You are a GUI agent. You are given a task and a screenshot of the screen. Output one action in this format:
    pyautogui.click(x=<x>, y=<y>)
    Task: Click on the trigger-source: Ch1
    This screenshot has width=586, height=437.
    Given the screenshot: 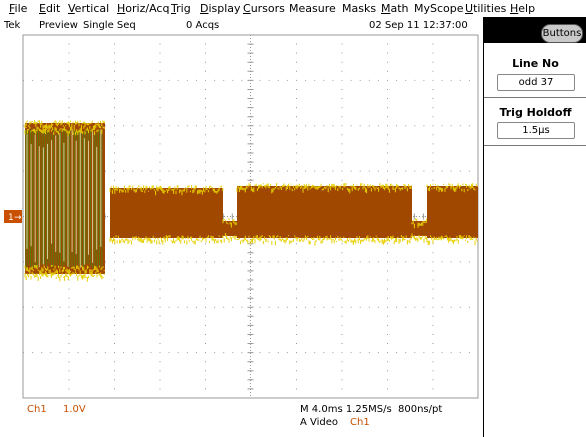 What is the action you would take?
    pyautogui.click(x=360, y=422)
    